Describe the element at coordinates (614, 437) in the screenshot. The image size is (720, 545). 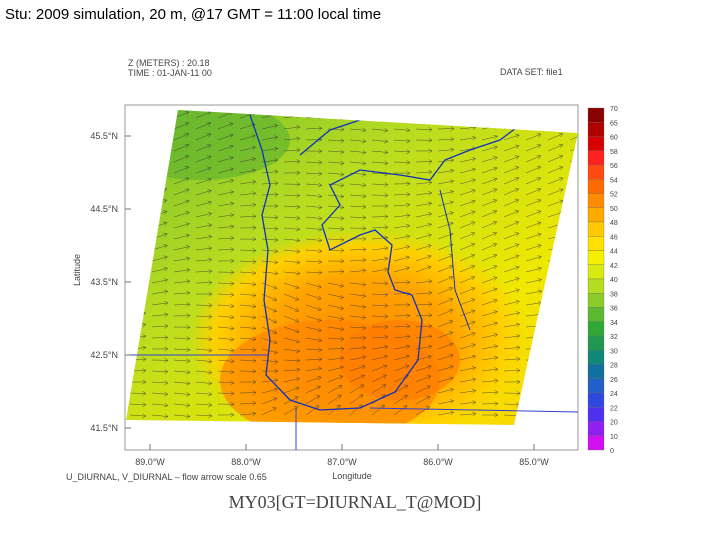
I see `colorbar-label: 10` at that location.